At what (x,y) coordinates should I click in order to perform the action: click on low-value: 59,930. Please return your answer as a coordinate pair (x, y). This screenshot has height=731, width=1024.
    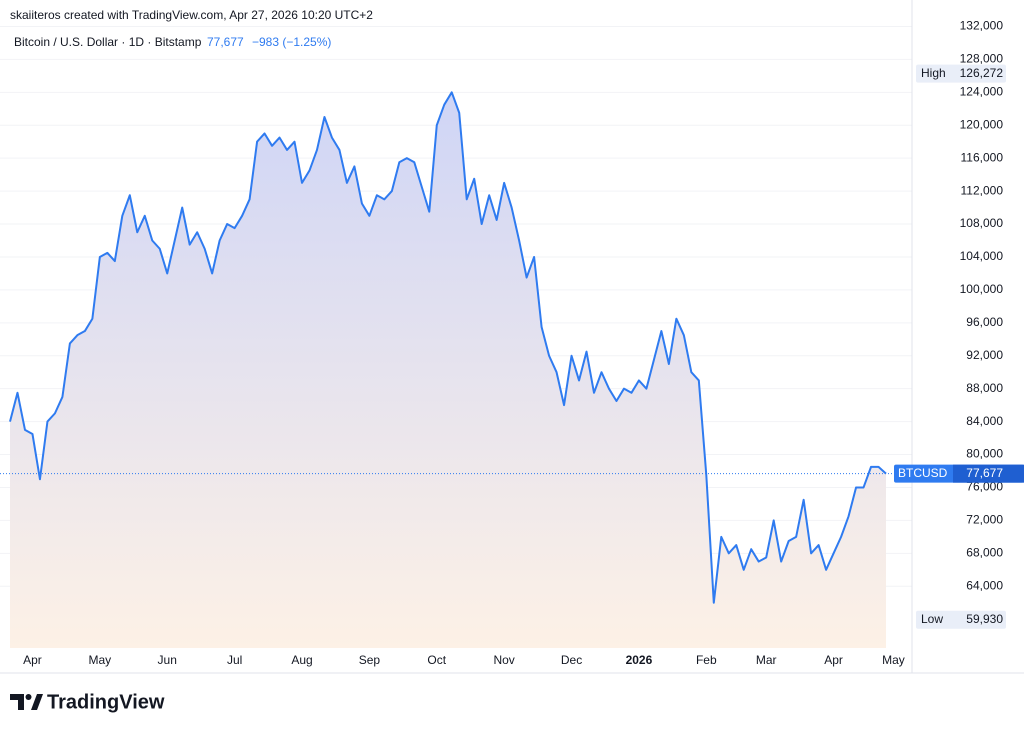
    Looking at the image, I should click on (984, 619).